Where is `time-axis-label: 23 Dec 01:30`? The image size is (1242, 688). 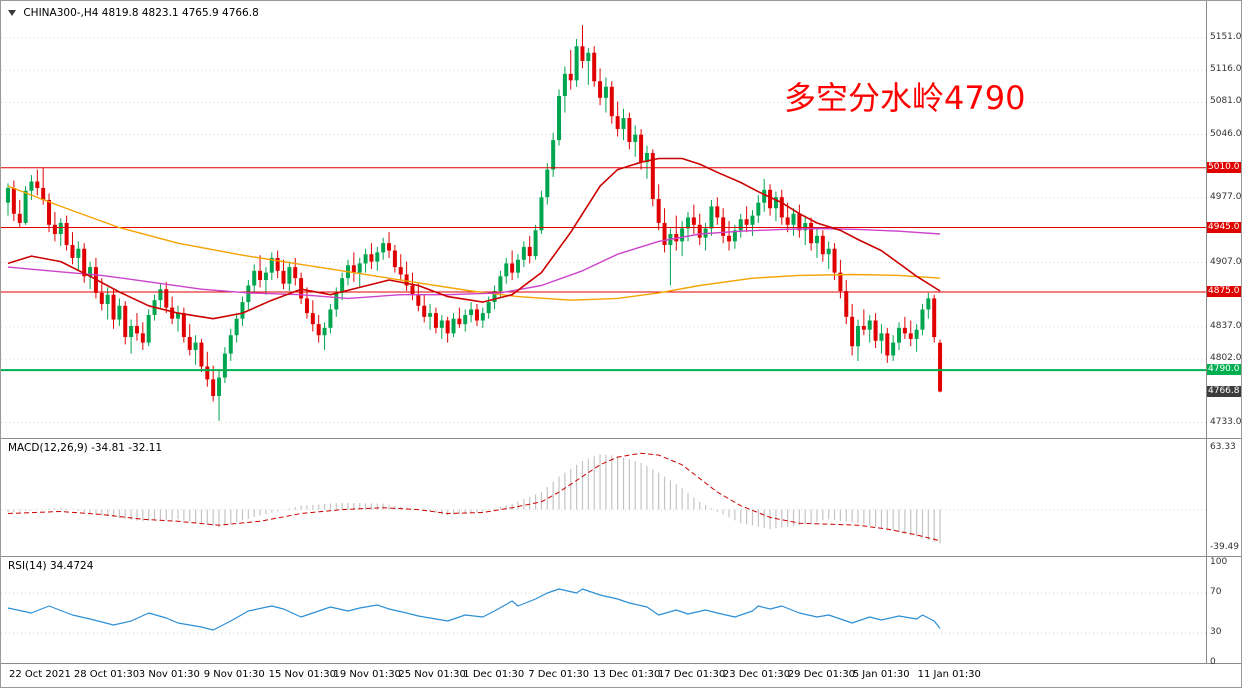 time-axis-label: 23 Dec 01:30 is located at coordinates (756, 674).